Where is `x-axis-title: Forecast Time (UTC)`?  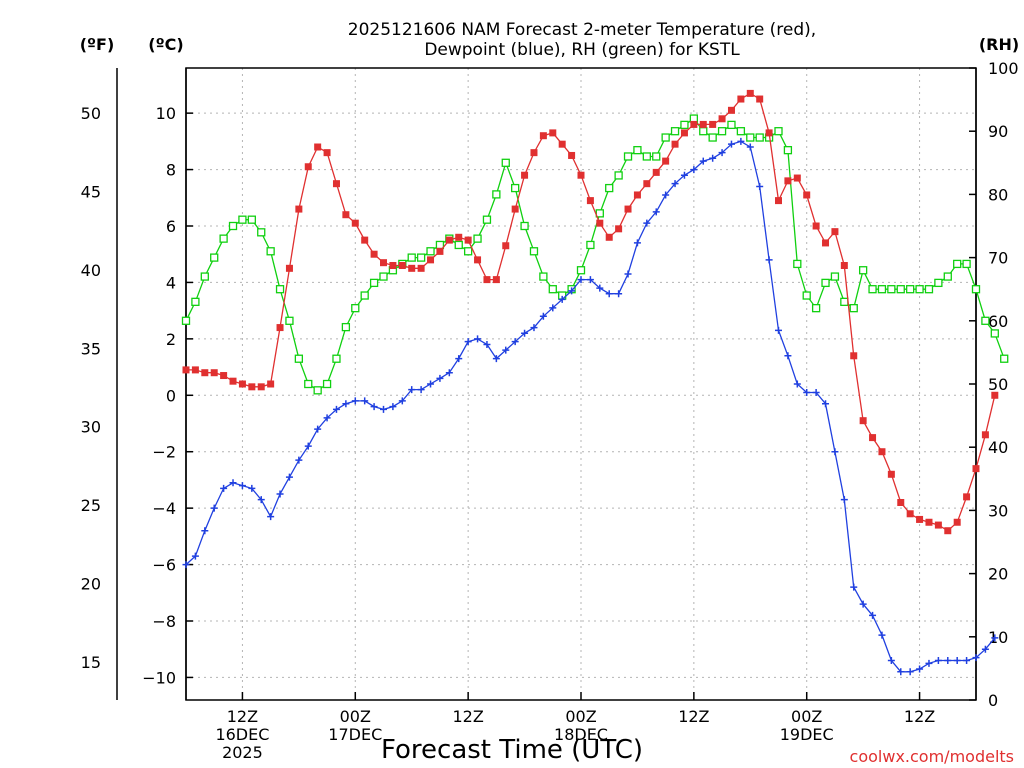
x-axis-title: Forecast Time (UTC) is located at coordinates (512, 750).